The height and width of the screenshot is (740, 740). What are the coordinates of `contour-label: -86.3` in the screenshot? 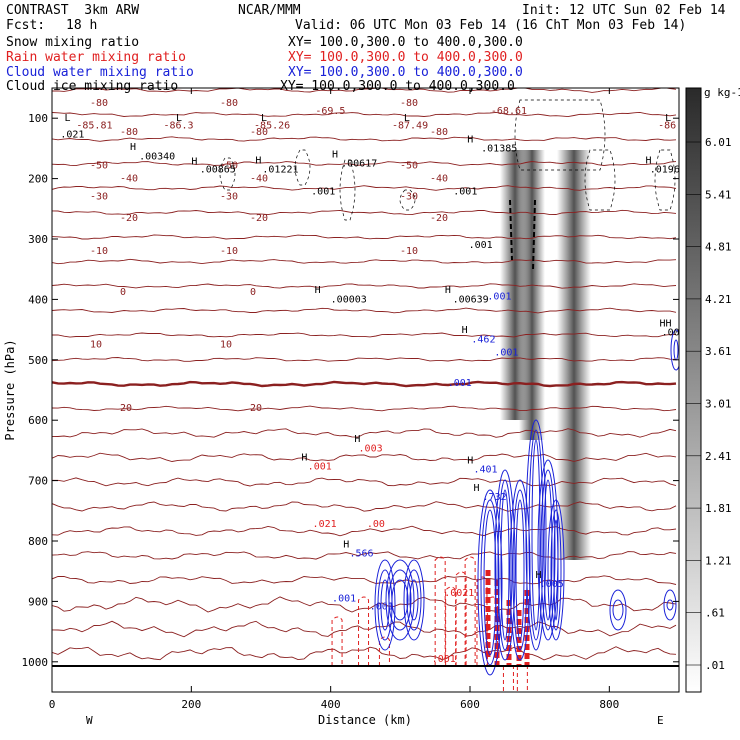 It's located at (178, 125).